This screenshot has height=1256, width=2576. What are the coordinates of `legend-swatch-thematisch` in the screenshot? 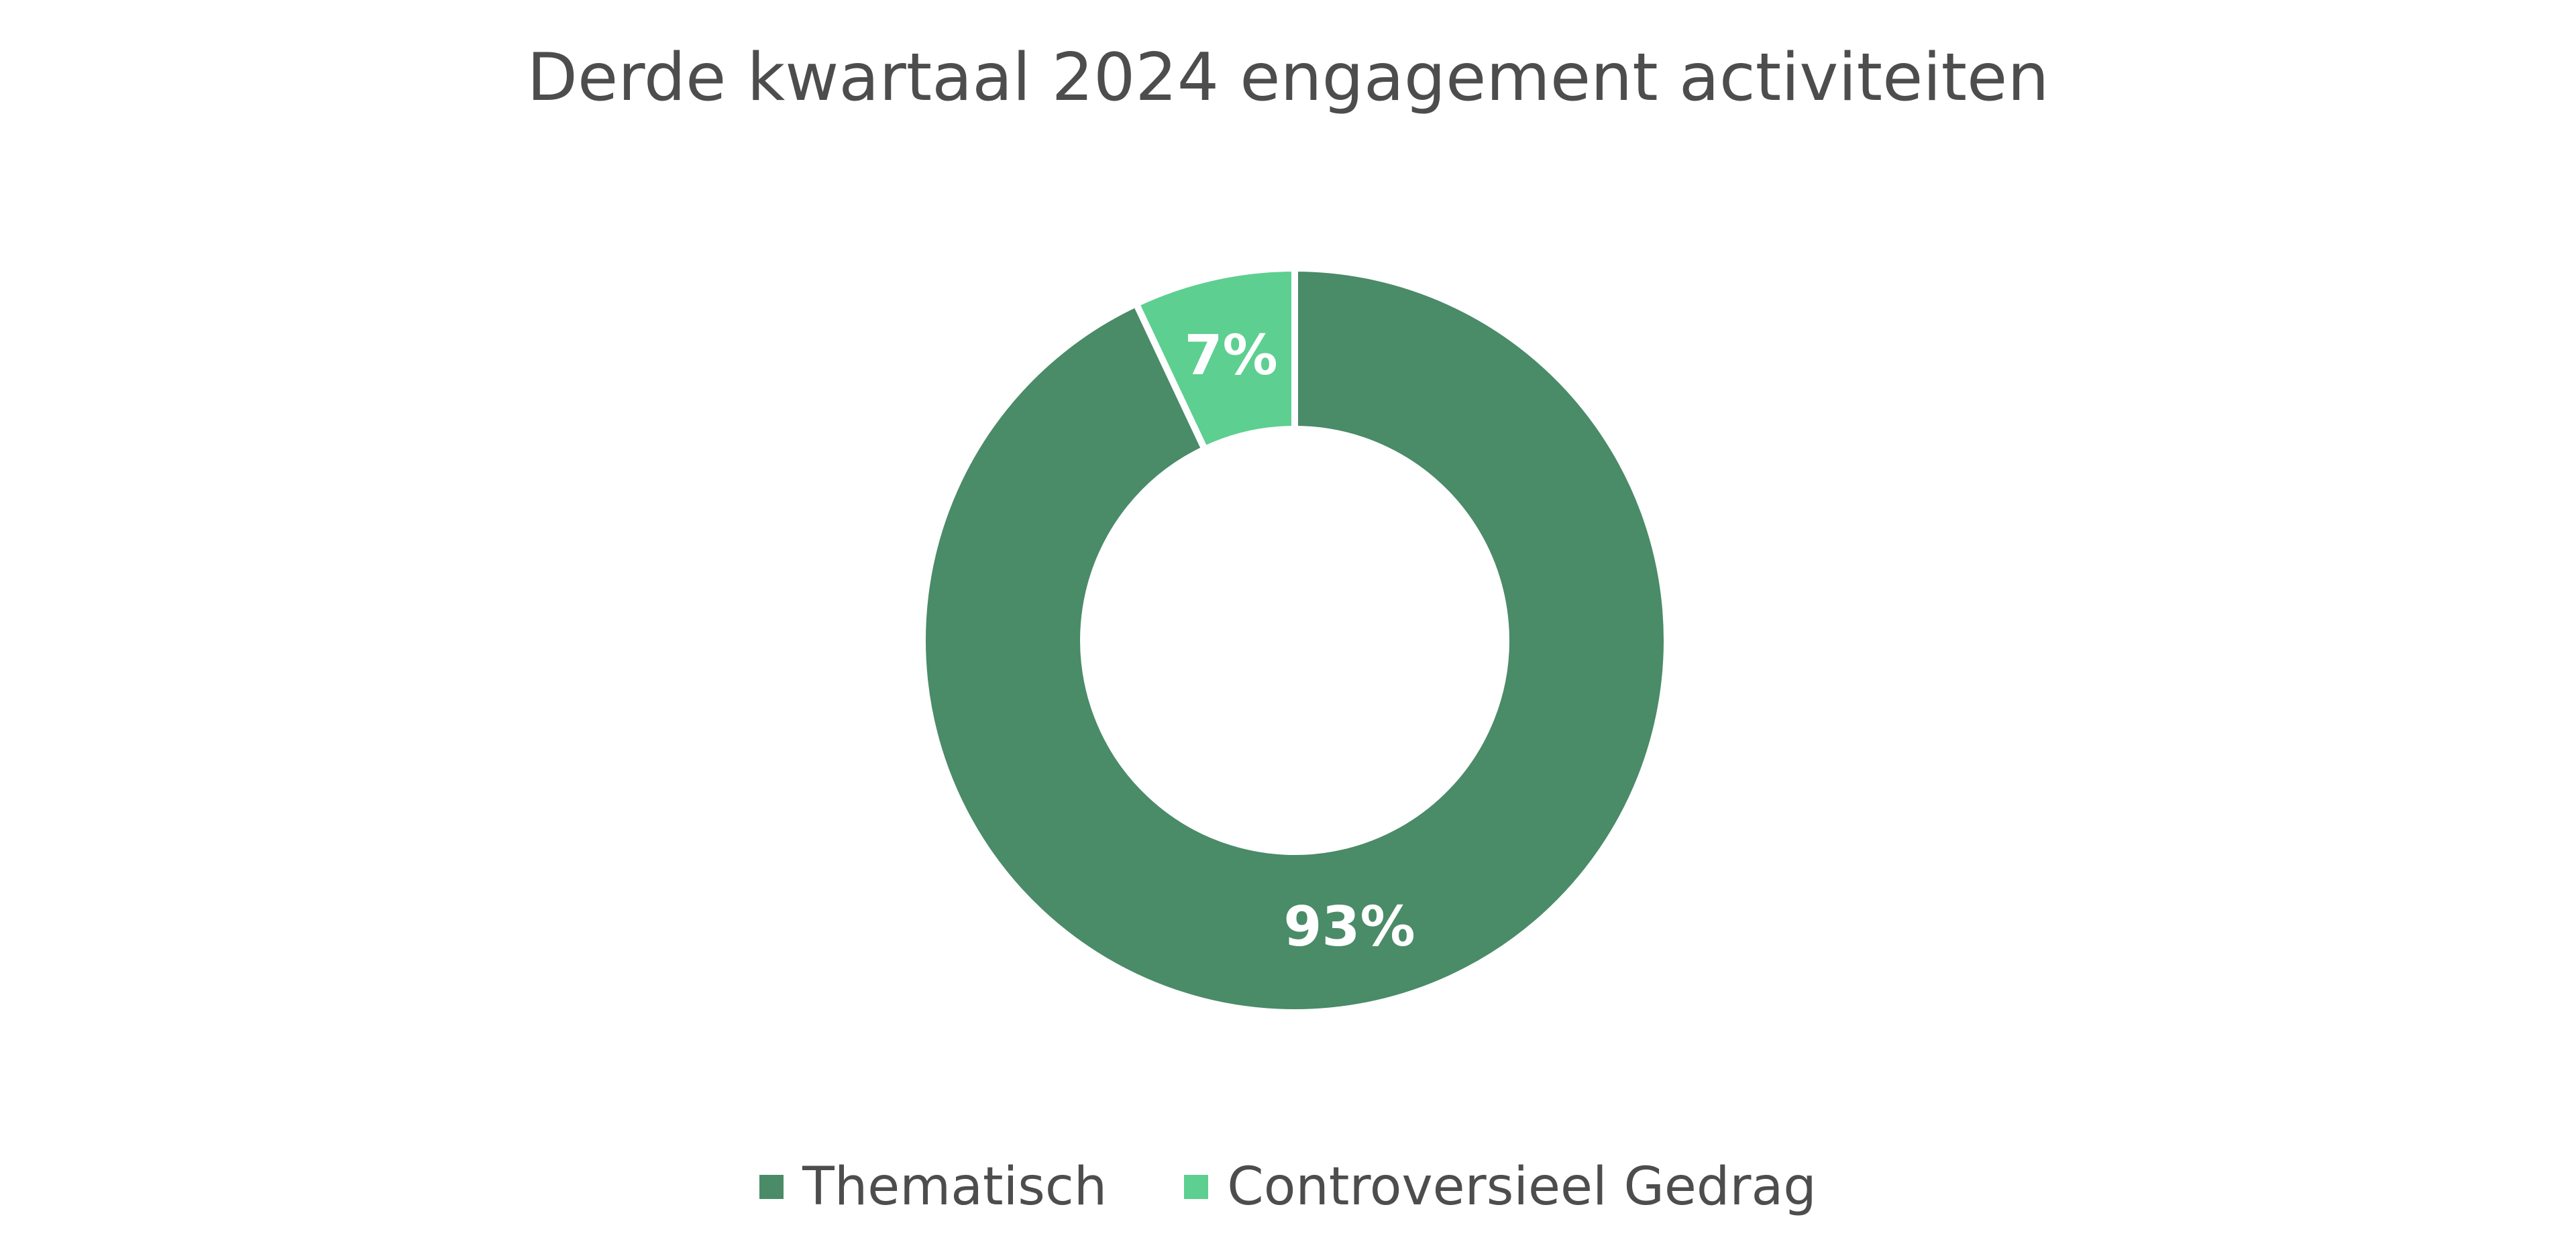 It's located at (771, 1187).